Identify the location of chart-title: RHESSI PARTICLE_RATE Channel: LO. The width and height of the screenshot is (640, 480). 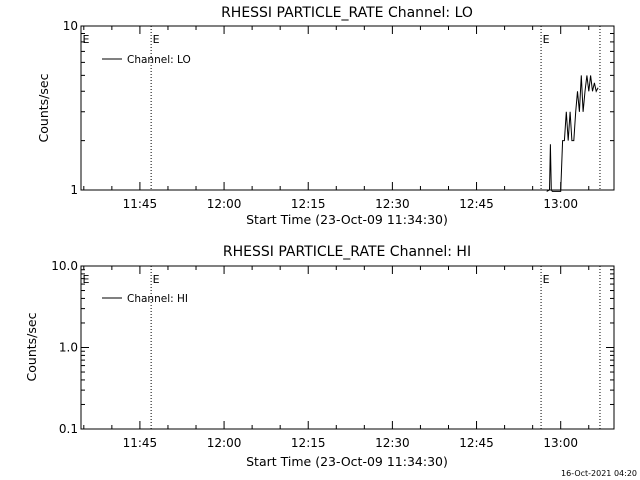
(347, 13).